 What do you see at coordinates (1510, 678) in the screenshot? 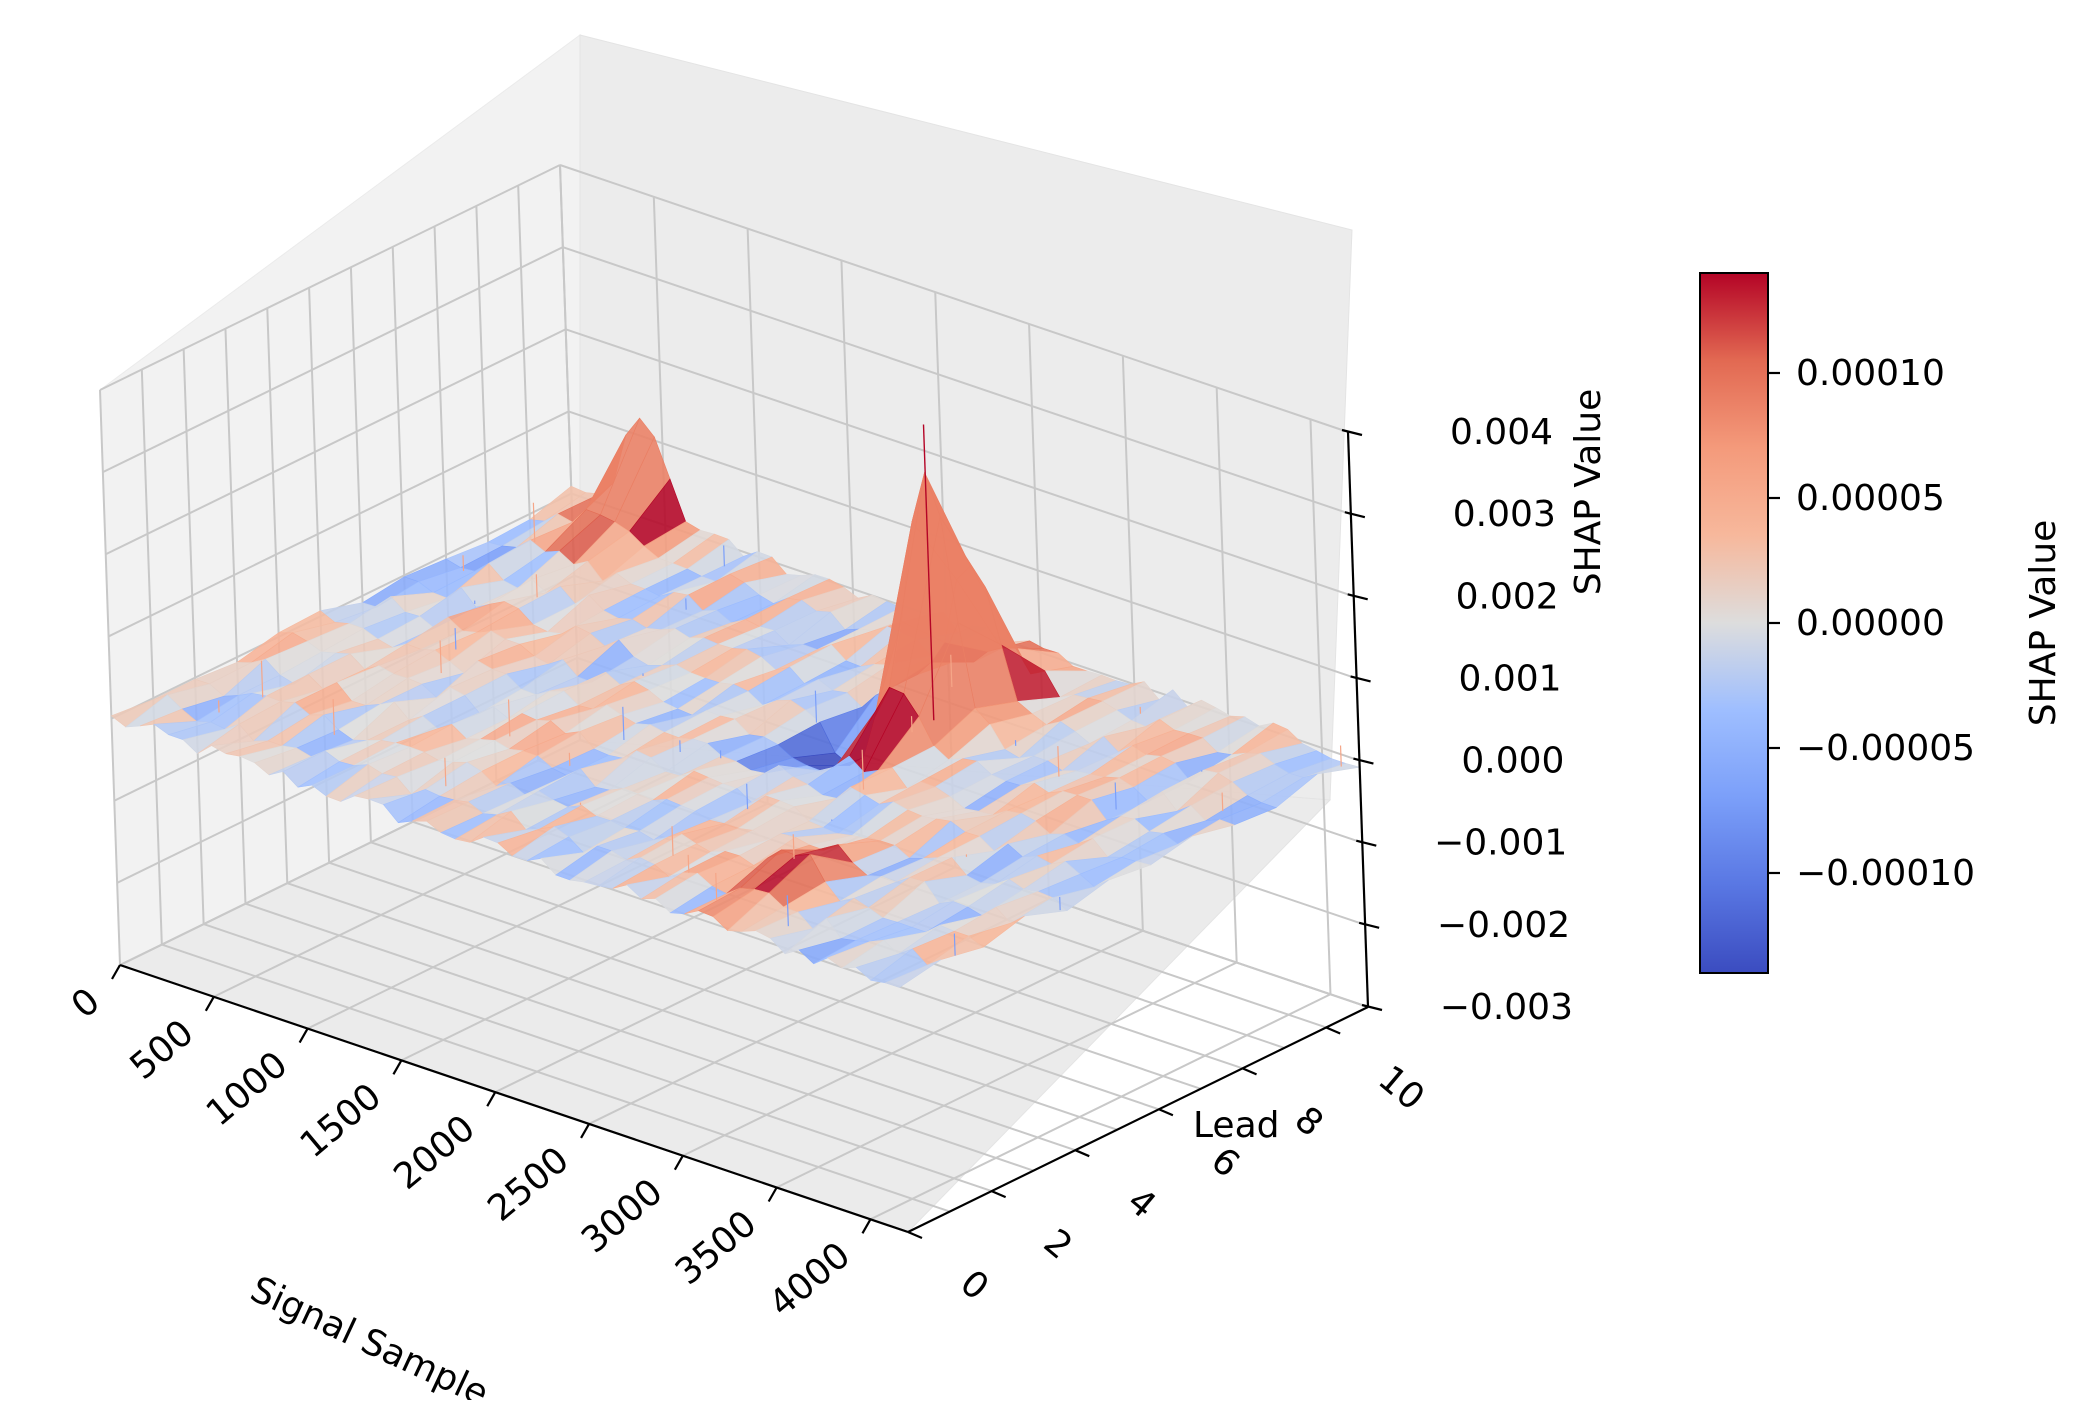
I see `z-tick-label: 0.001` at bounding box center [1510, 678].